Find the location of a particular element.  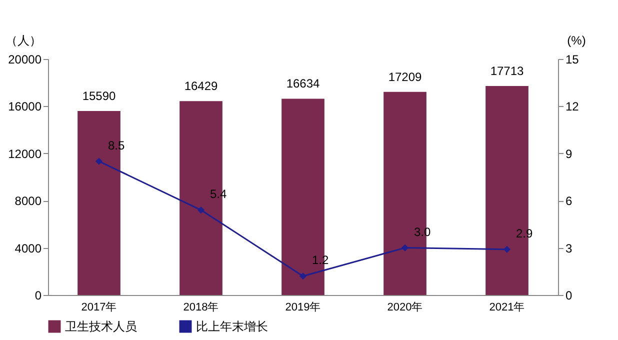

y2-tick-label: 6 is located at coordinates (569, 201).